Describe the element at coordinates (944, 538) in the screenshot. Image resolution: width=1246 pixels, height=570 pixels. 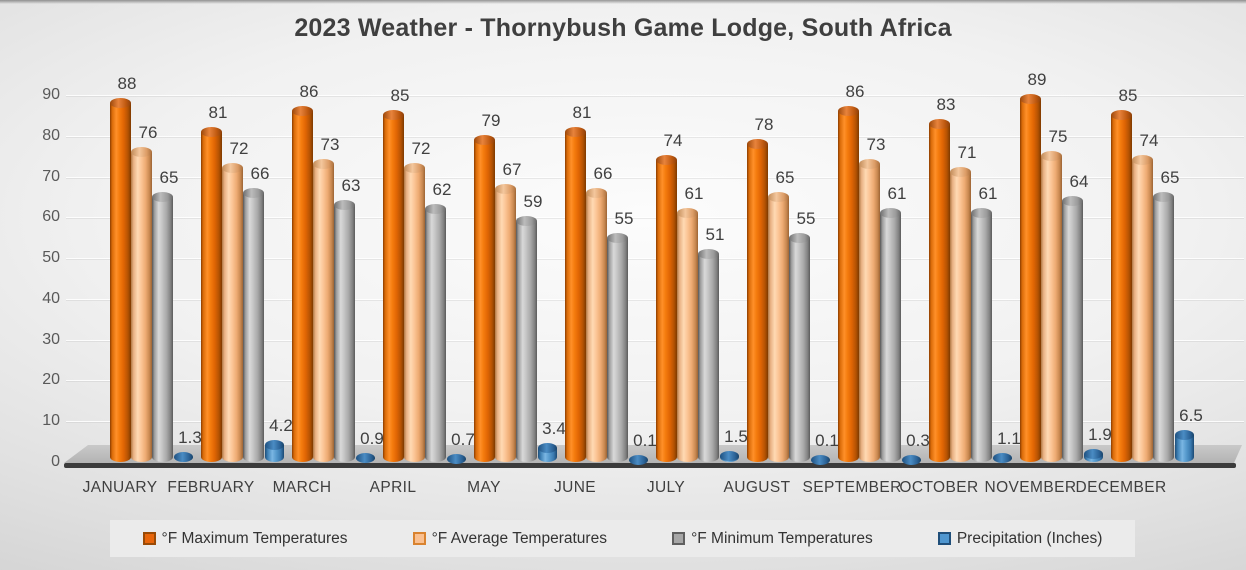
I see `legend-swatch-precip` at that location.